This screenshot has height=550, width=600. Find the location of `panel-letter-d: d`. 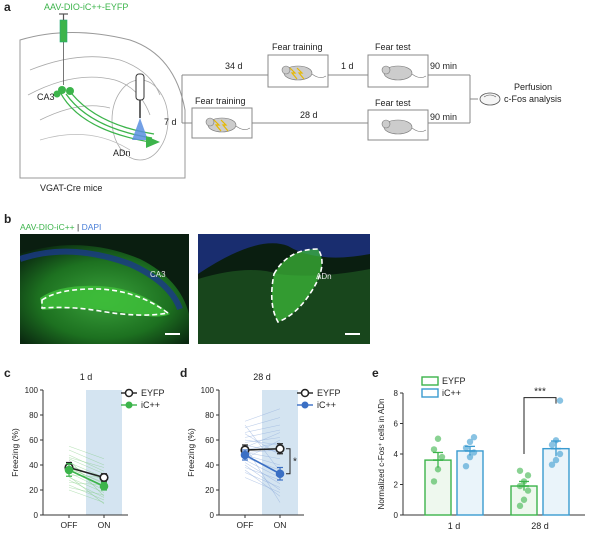

panel-letter-d: d is located at coordinates (184, 373).